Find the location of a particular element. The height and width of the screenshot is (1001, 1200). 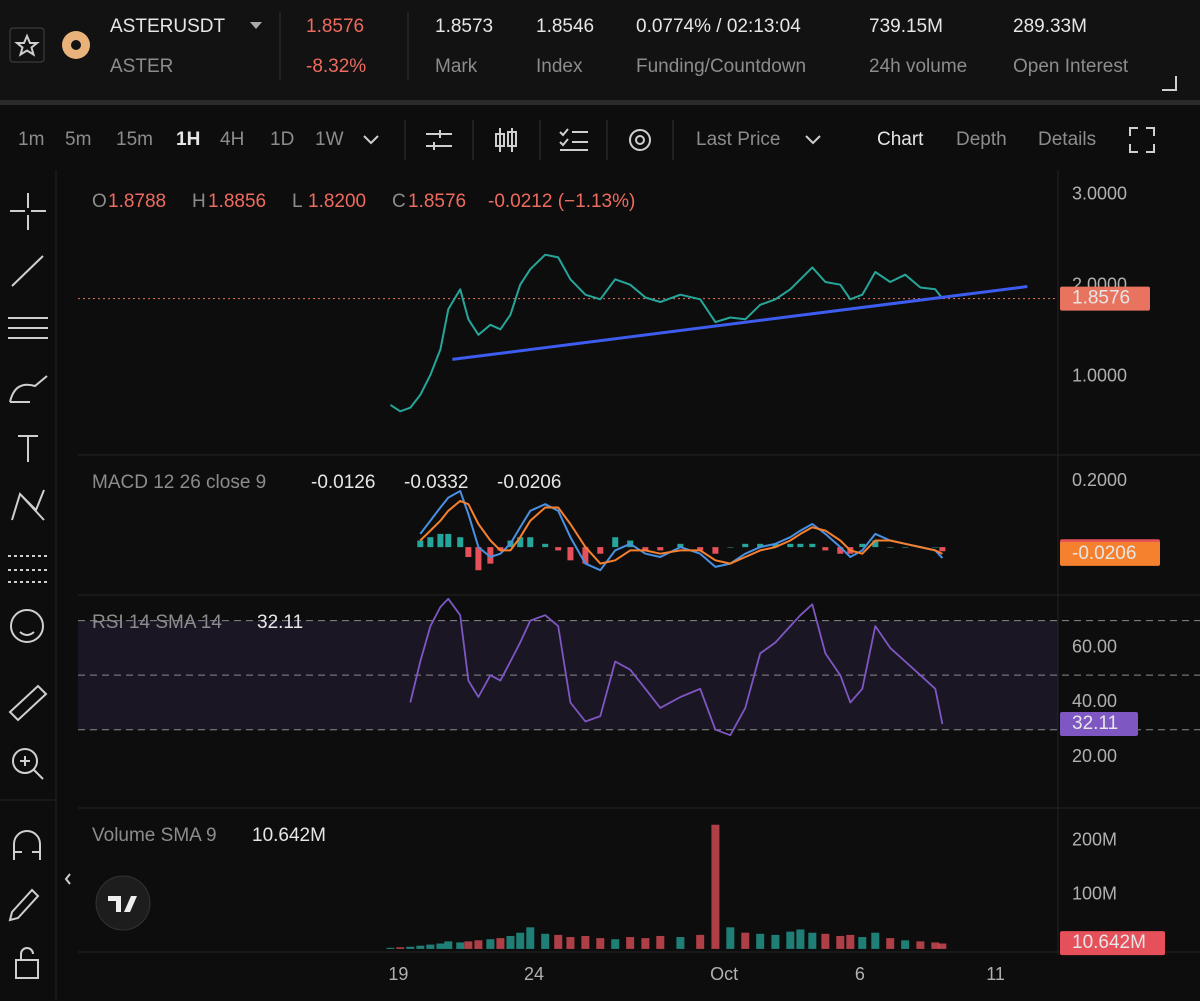

interval-dropdown is located at coordinates (371, 140).